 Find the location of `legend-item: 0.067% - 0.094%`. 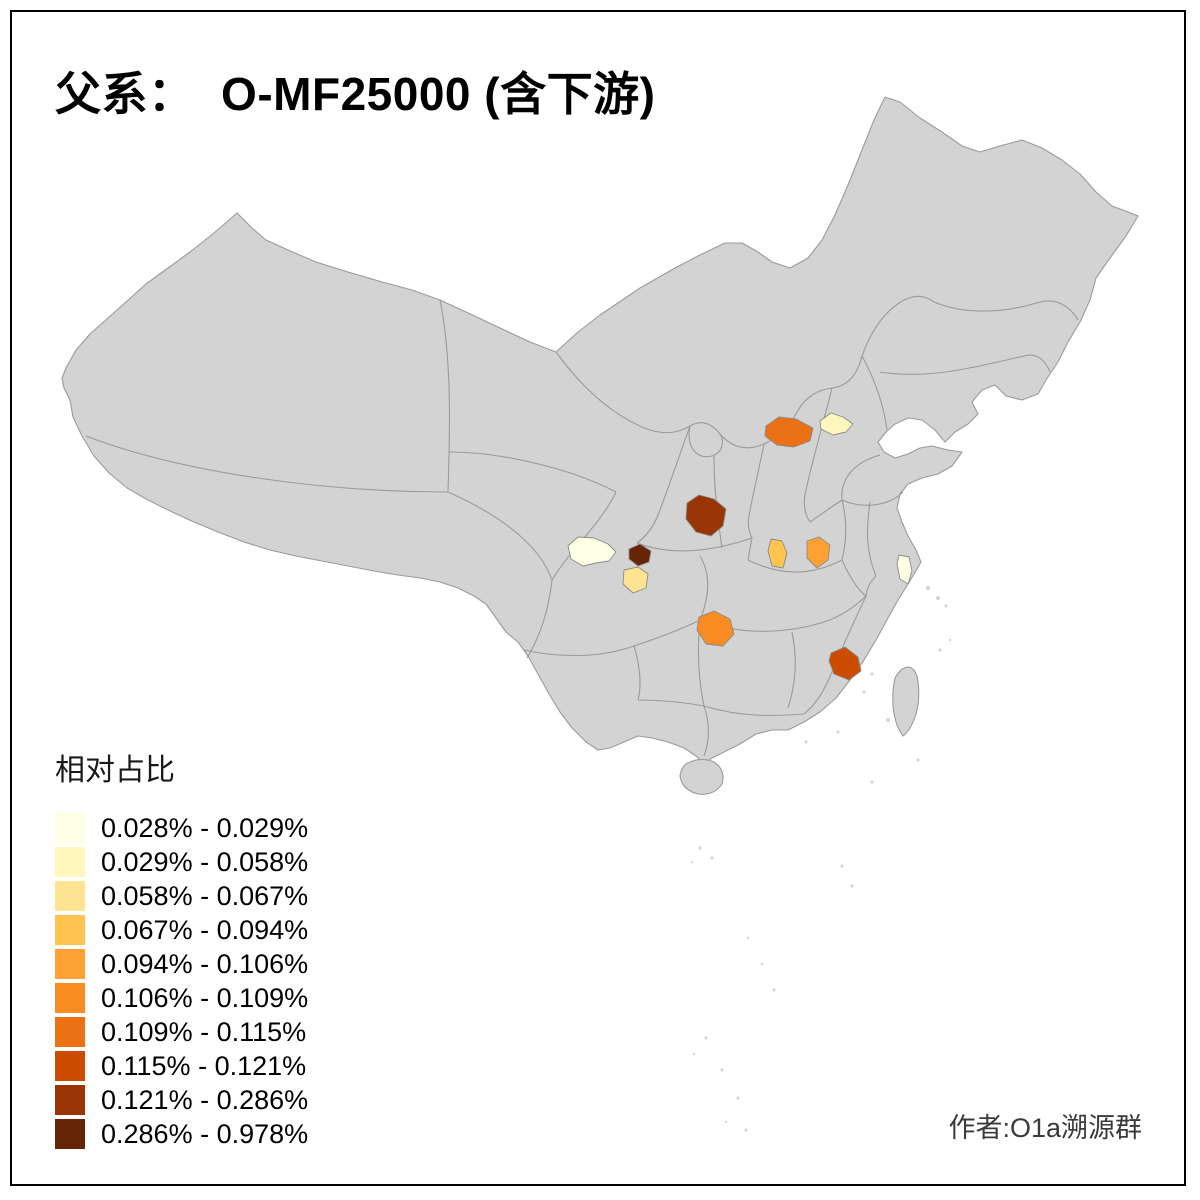

legend-item: 0.067% - 0.094% is located at coordinates (181, 930).